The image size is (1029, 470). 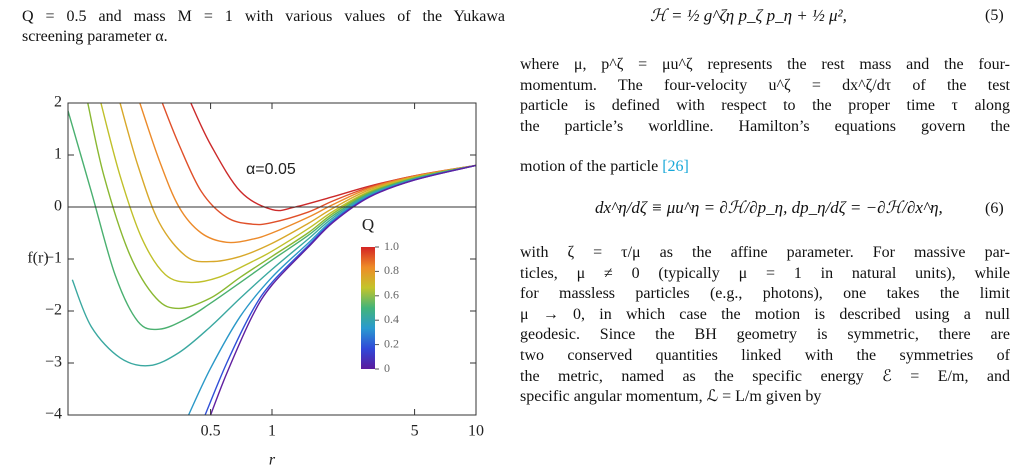 I want to click on text-line: motion of the particle [26], so click(x=604, y=167).